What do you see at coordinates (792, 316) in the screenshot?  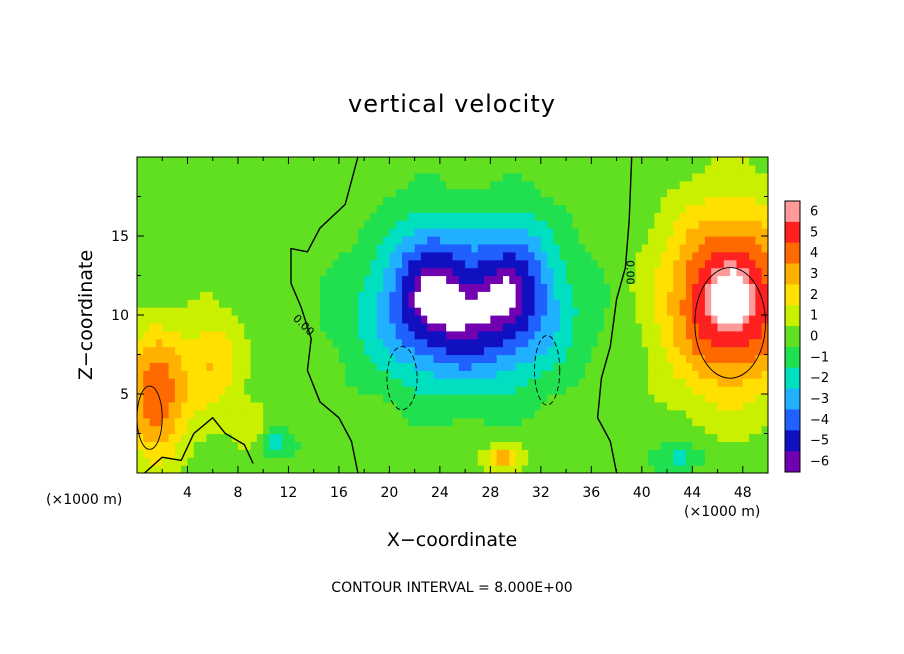 I see `colorbar-swatch` at bounding box center [792, 316].